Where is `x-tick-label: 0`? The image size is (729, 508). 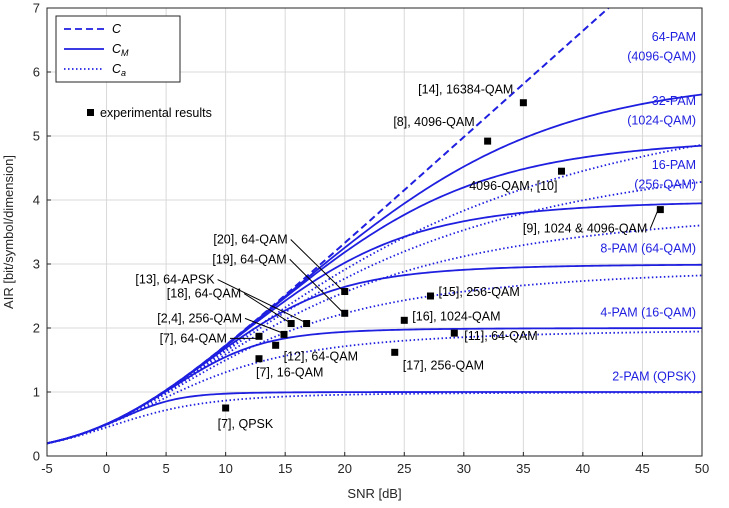
x-tick-label: 0 is located at coordinates (106, 468).